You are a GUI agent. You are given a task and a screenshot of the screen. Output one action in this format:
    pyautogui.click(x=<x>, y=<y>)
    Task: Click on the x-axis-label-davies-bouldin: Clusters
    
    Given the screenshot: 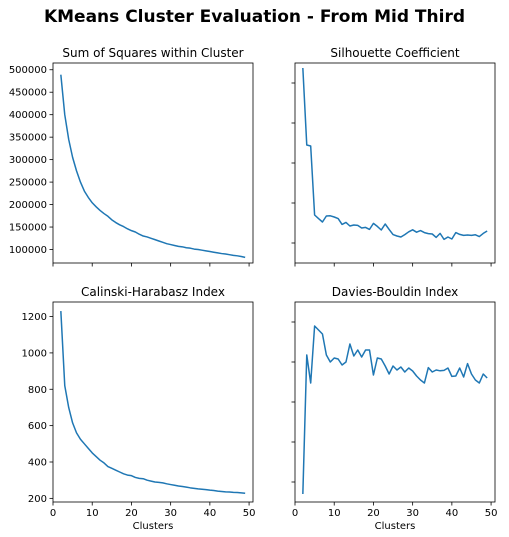 What is the action you would take?
    pyautogui.click(x=395, y=526)
    